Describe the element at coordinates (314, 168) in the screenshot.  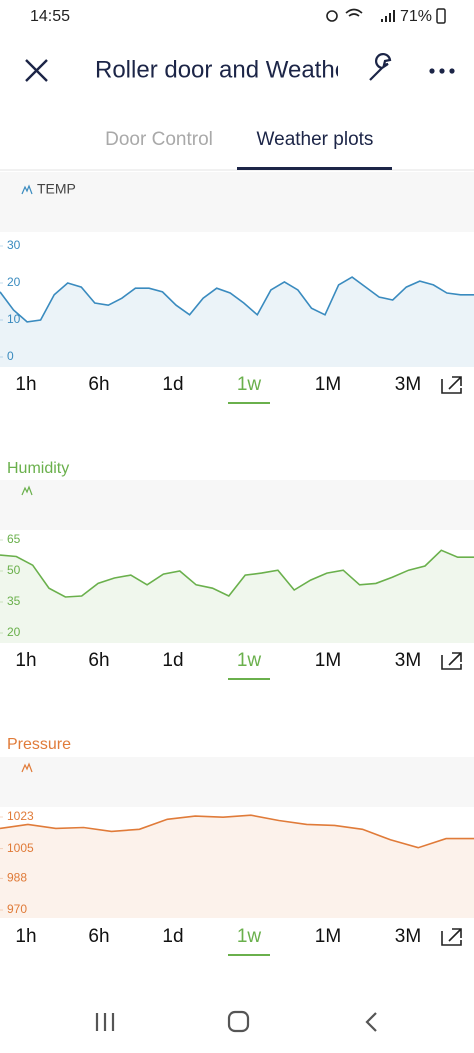
I see `tab-indicator` at that location.